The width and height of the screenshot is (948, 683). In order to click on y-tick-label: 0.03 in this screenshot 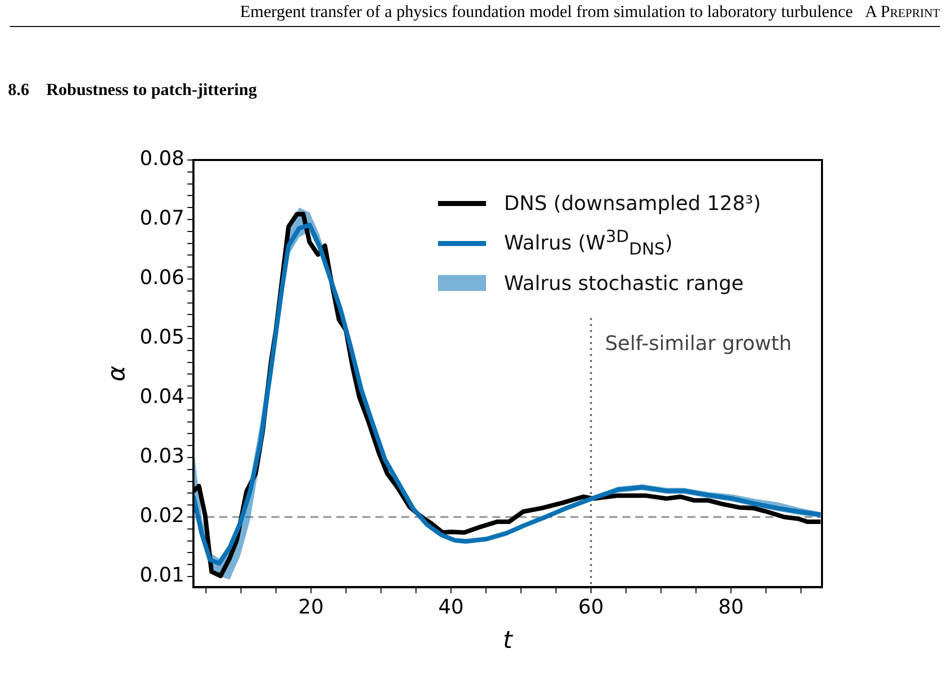, I will do `click(162, 456)`.